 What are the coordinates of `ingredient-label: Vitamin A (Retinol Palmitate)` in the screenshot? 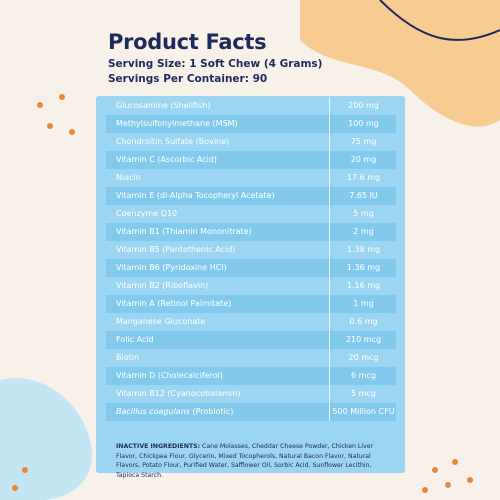 It's located at (174, 303).